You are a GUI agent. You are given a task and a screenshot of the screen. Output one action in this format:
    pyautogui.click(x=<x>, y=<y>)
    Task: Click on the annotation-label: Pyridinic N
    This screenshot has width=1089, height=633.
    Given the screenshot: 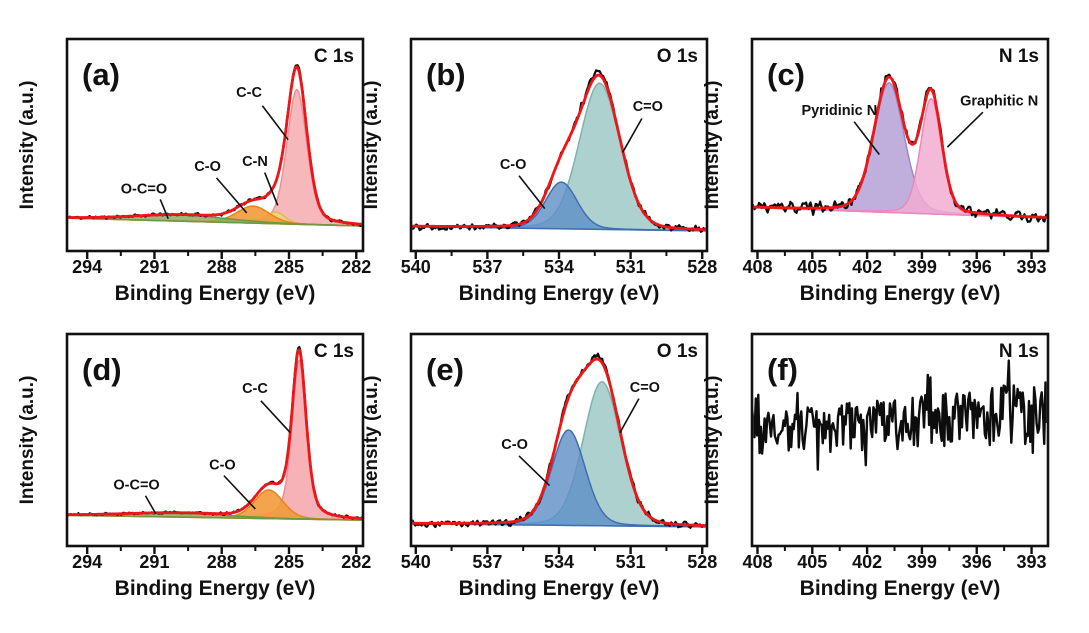 What is the action you would take?
    pyautogui.click(x=839, y=111)
    